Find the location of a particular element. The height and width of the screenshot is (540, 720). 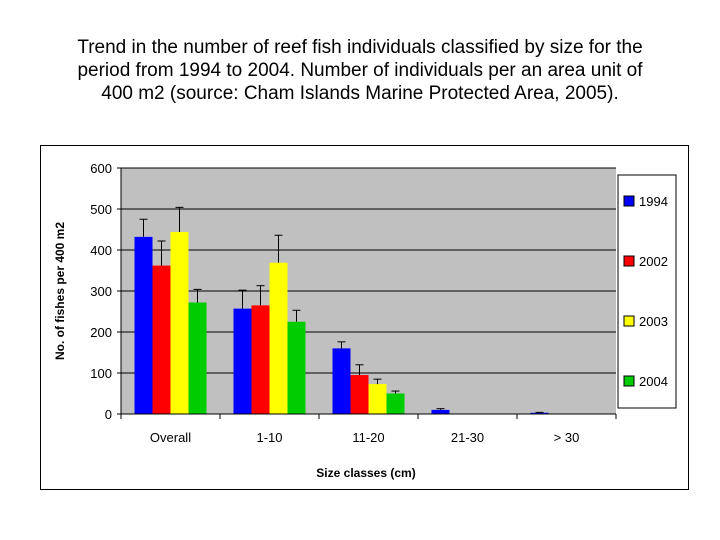

legend-label: 2002 is located at coordinates (653, 261).